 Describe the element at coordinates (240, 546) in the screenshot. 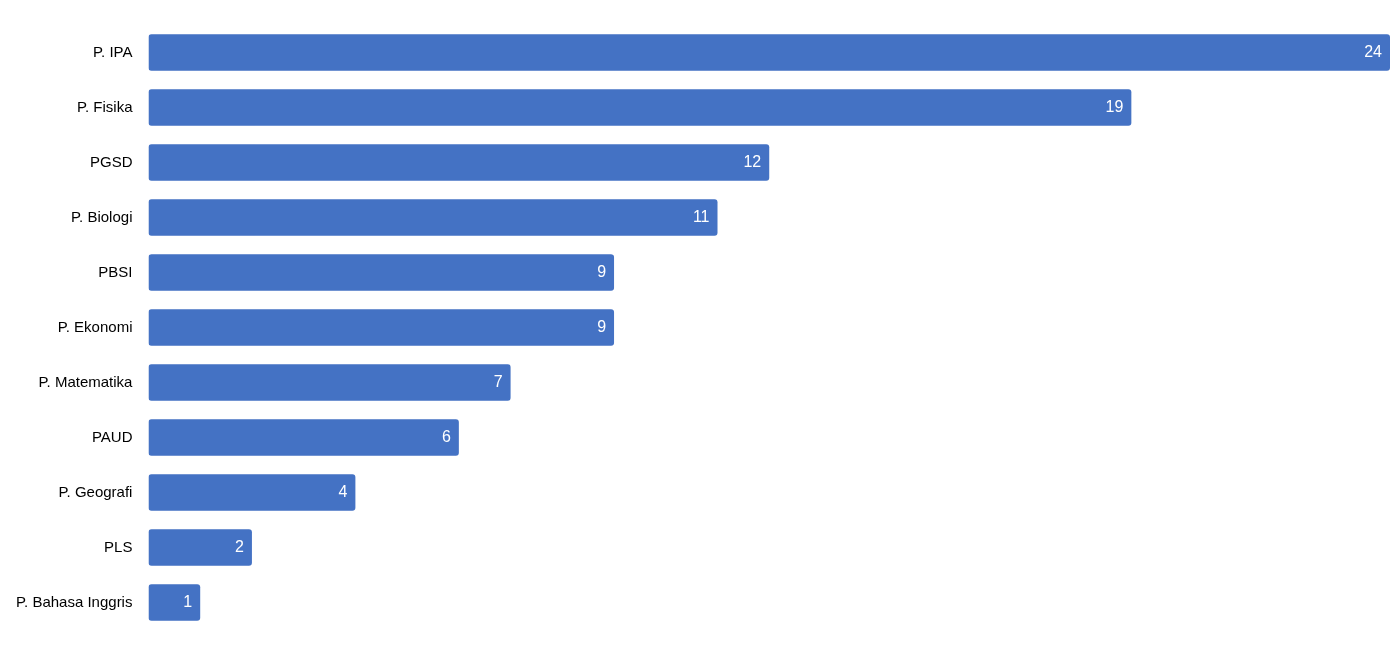

I see `data-label: 2` at that location.